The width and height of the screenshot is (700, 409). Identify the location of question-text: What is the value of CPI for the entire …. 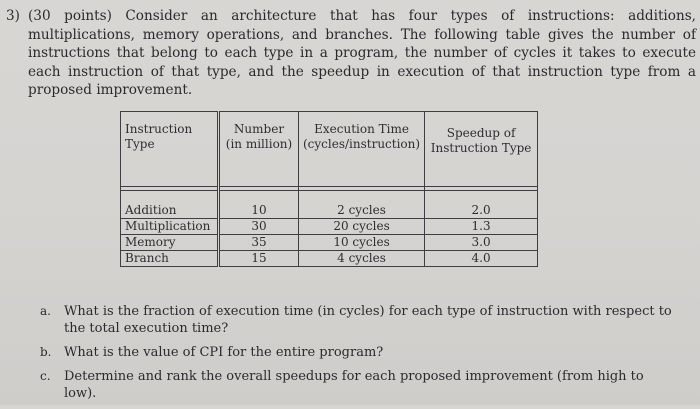
(224, 352).